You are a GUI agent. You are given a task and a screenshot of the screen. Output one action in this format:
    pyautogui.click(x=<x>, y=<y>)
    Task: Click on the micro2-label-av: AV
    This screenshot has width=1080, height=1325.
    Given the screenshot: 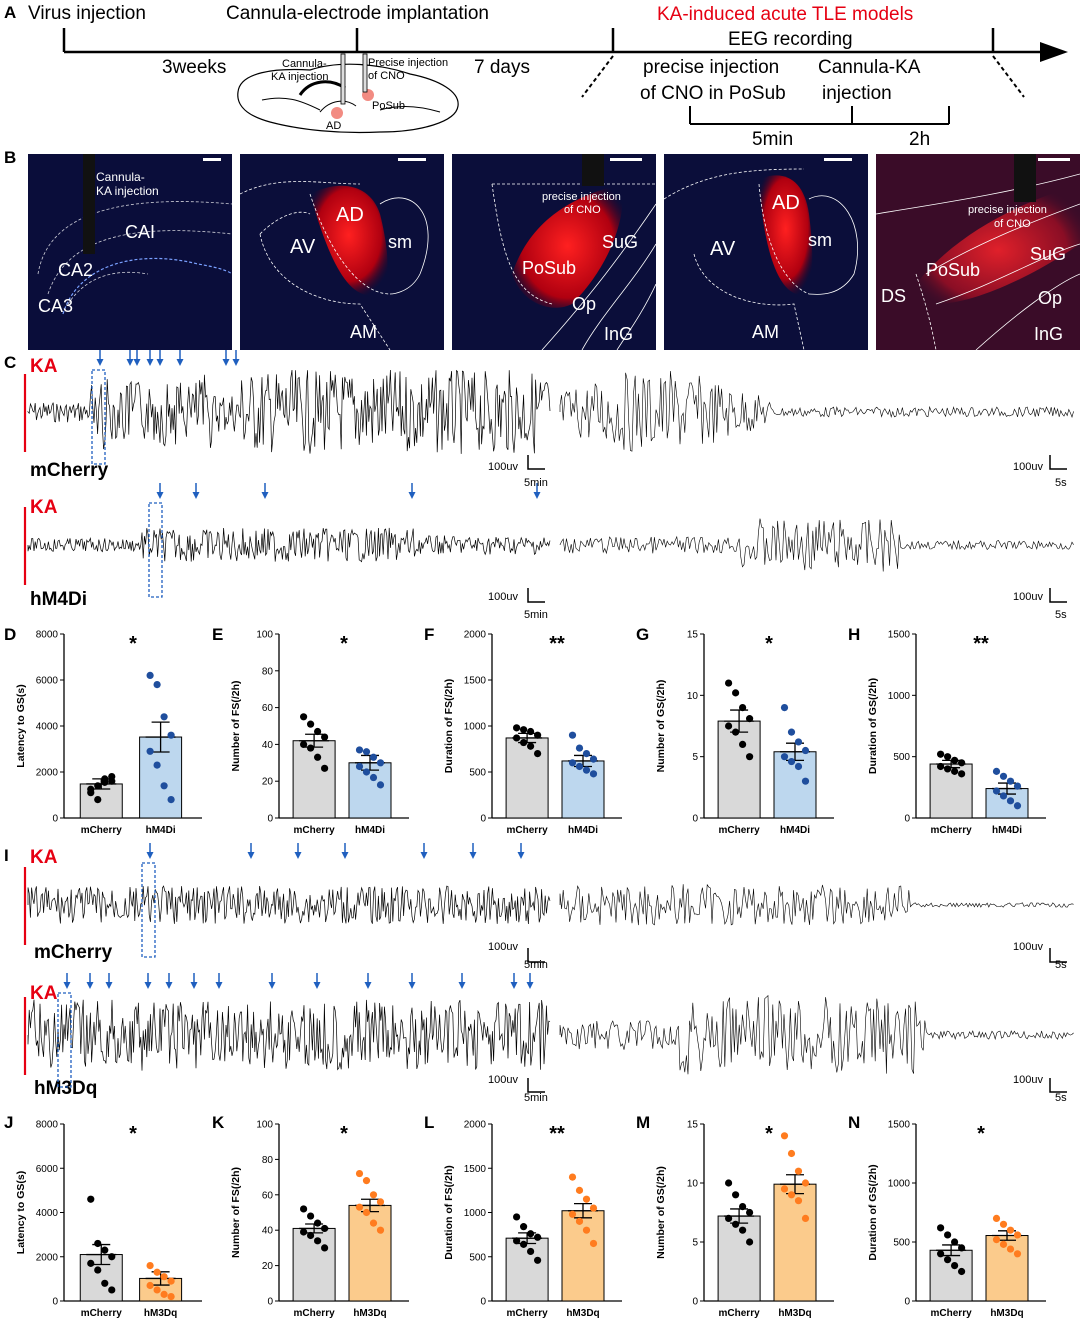 What is the action you would take?
    pyautogui.click(x=303, y=247)
    